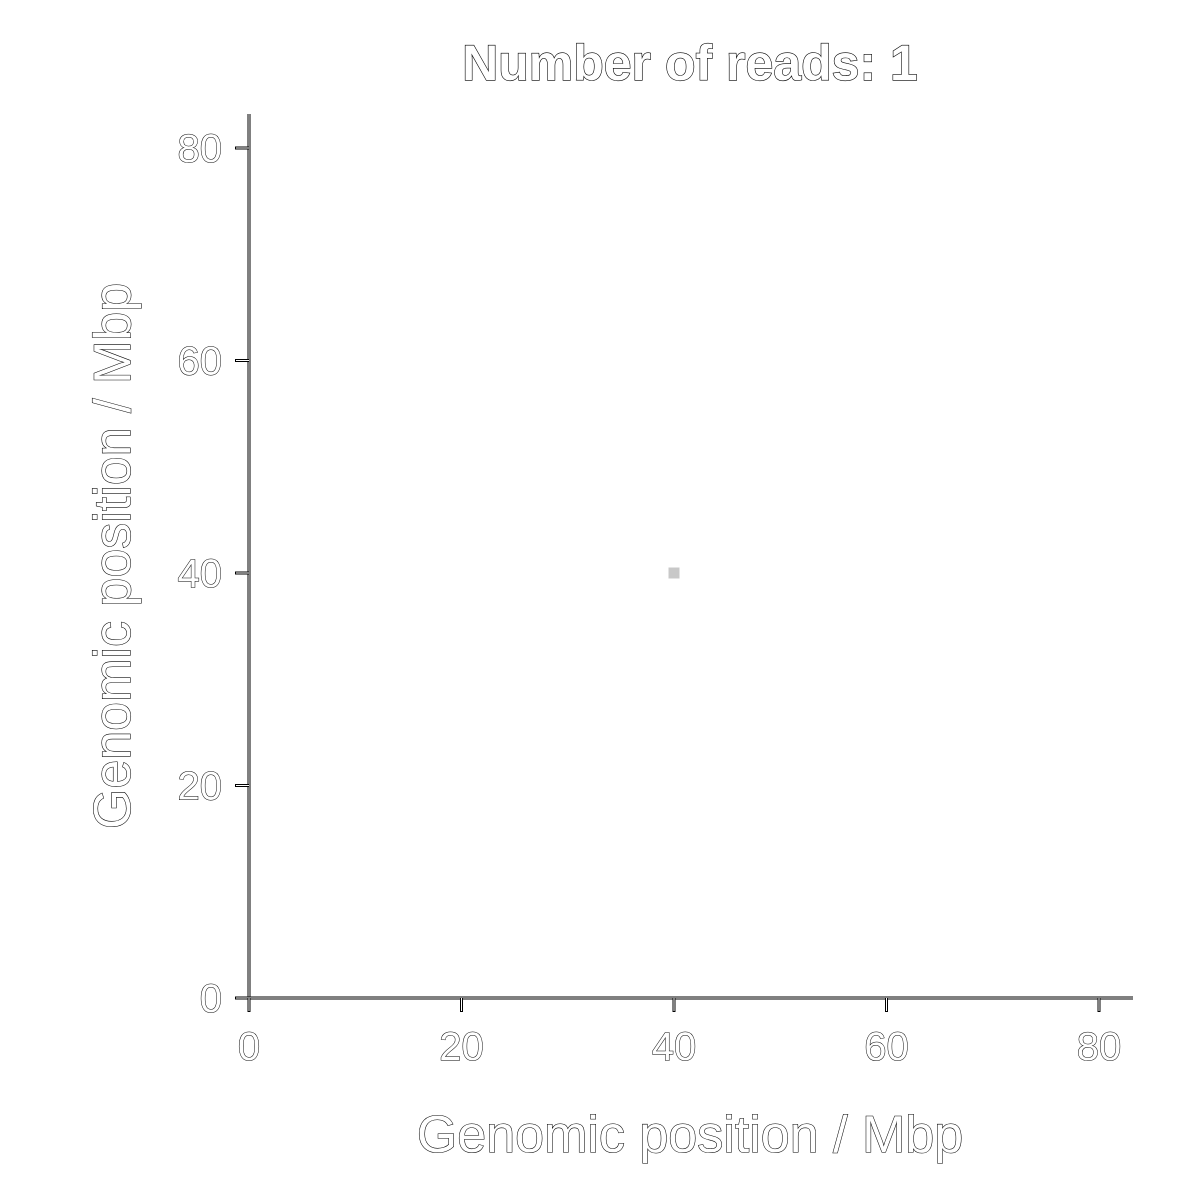 The height and width of the screenshot is (1200, 1200). What do you see at coordinates (690, 1135) in the screenshot?
I see `x-axis-label: Genomic position / Mbp` at bounding box center [690, 1135].